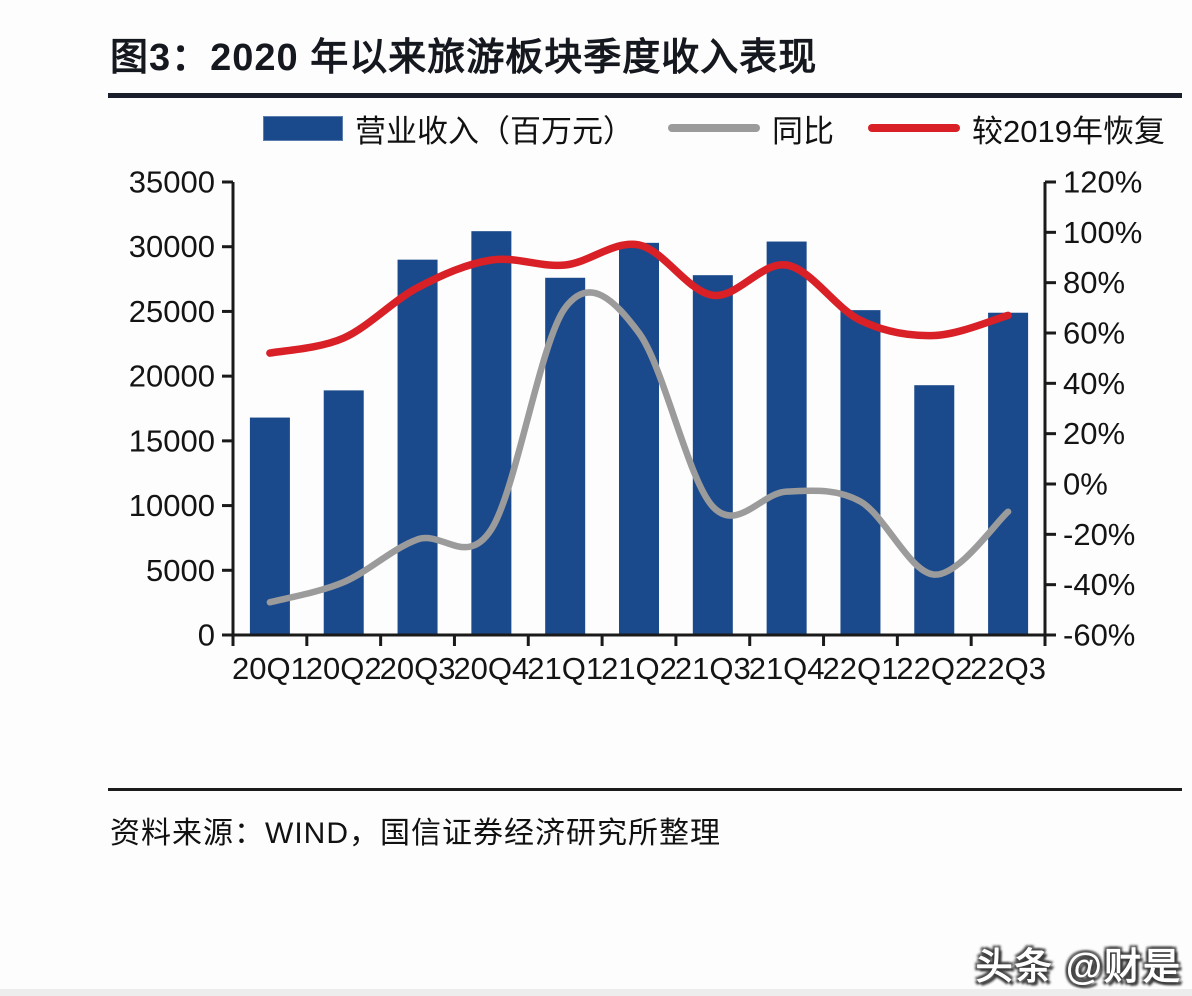 Image resolution: width=1192 pixels, height=996 pixels. I want to click on x-axis-label-22Q1: 22Q1, so click(861, 668).